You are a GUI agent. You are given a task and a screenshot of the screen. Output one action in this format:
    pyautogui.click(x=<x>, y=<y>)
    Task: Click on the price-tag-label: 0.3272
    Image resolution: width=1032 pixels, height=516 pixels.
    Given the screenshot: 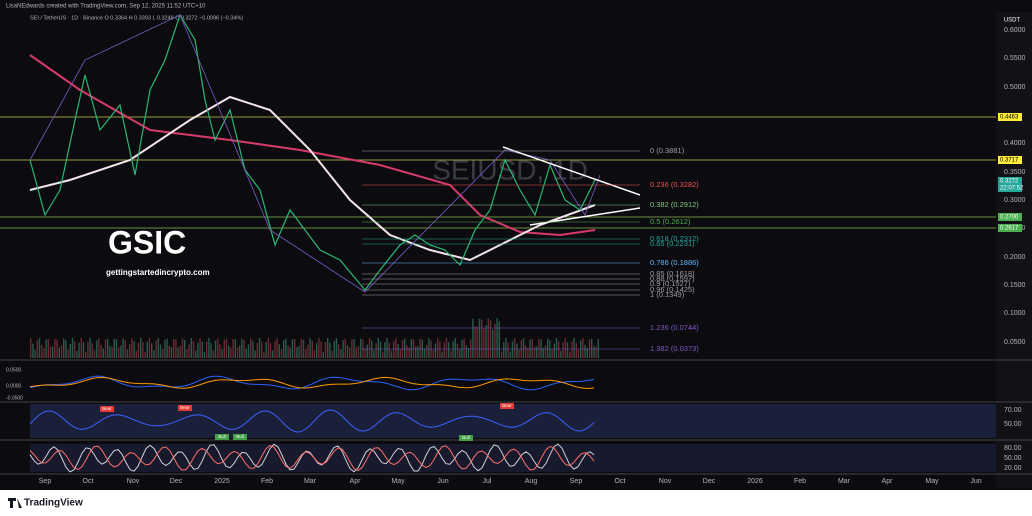 What is the action you would take?
    pyautogui.click(x=1009, y=182)
    